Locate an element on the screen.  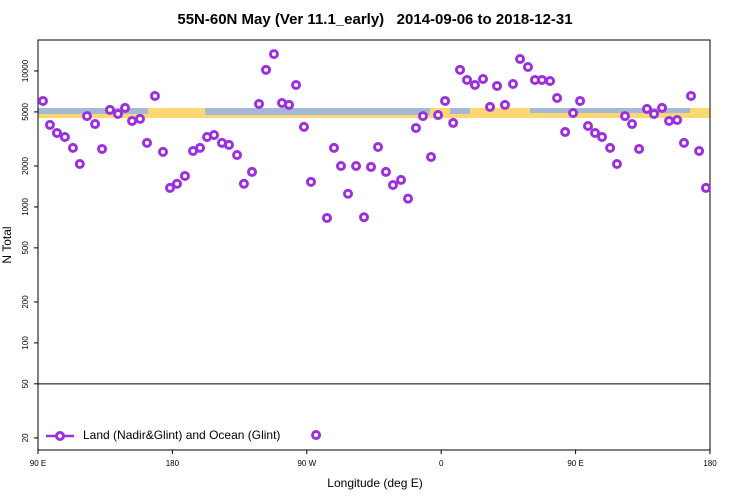
y-tick-label: 5000 is located at coordinates (25, 111).